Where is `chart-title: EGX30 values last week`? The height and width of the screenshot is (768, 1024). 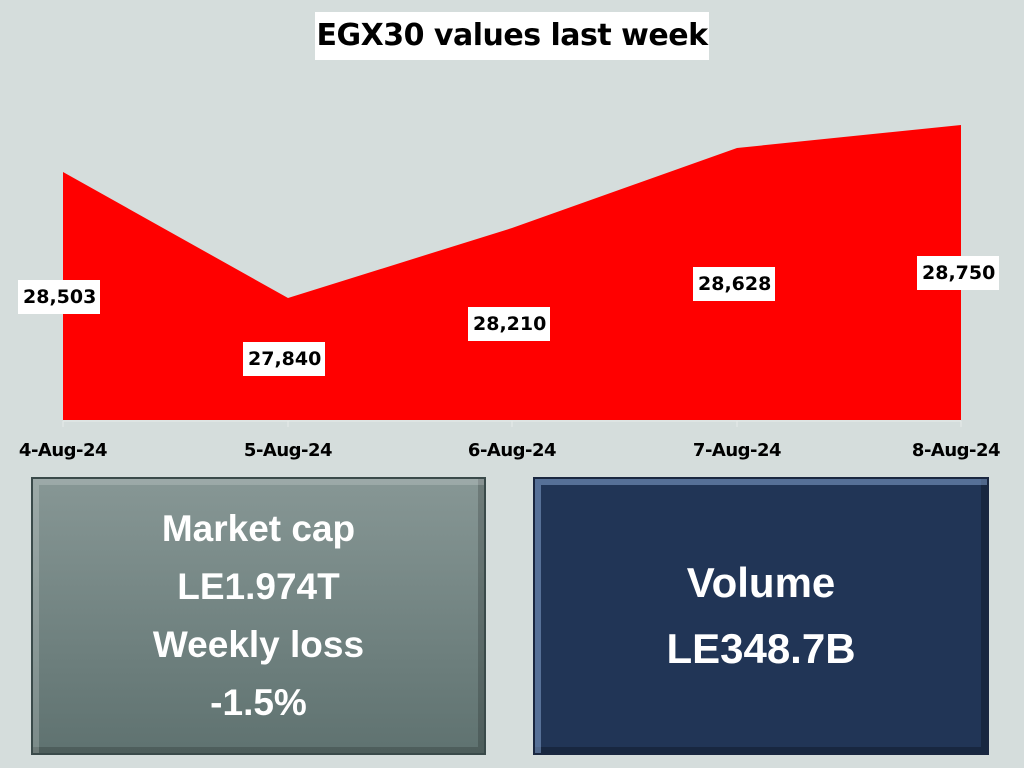
chart-title: EGX30 values last week is located at coordinates (512, 36).